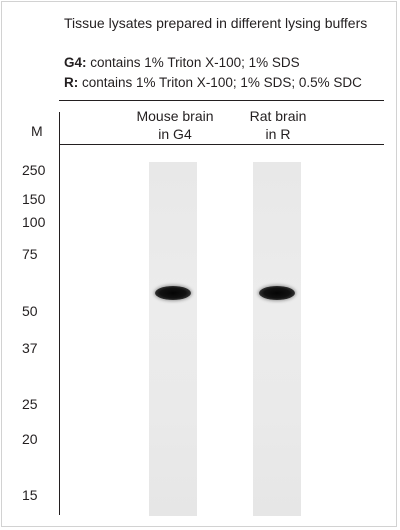 This screenshot has width=400, height=530. What do you see at coordinates (30, 348) in the screenshot?
I see `marker-label-37: 37` at bounding box center [30, 348].